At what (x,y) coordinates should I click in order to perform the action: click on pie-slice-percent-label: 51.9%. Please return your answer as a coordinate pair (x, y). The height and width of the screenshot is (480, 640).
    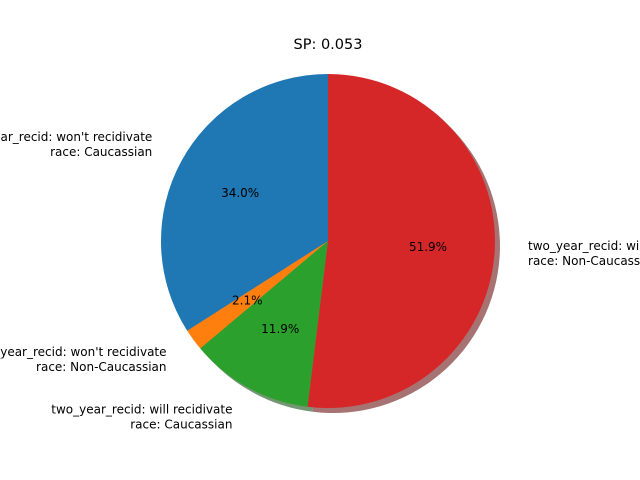
    Looking at the image, I should click on (428, 247).